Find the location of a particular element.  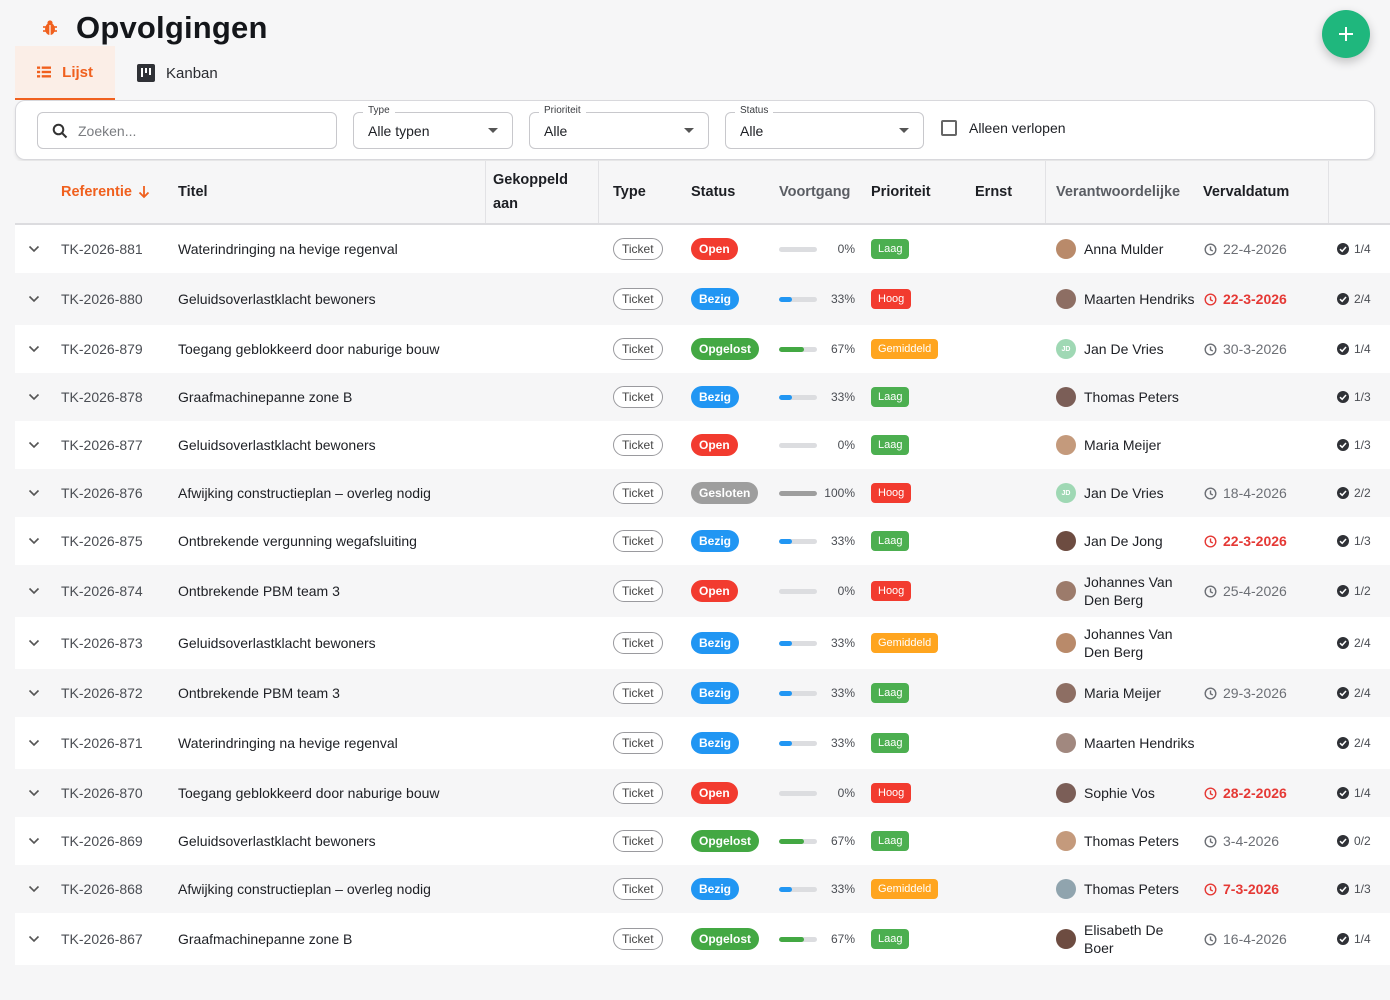

overdue-only-checkbox is located at coordinates (949, 128).